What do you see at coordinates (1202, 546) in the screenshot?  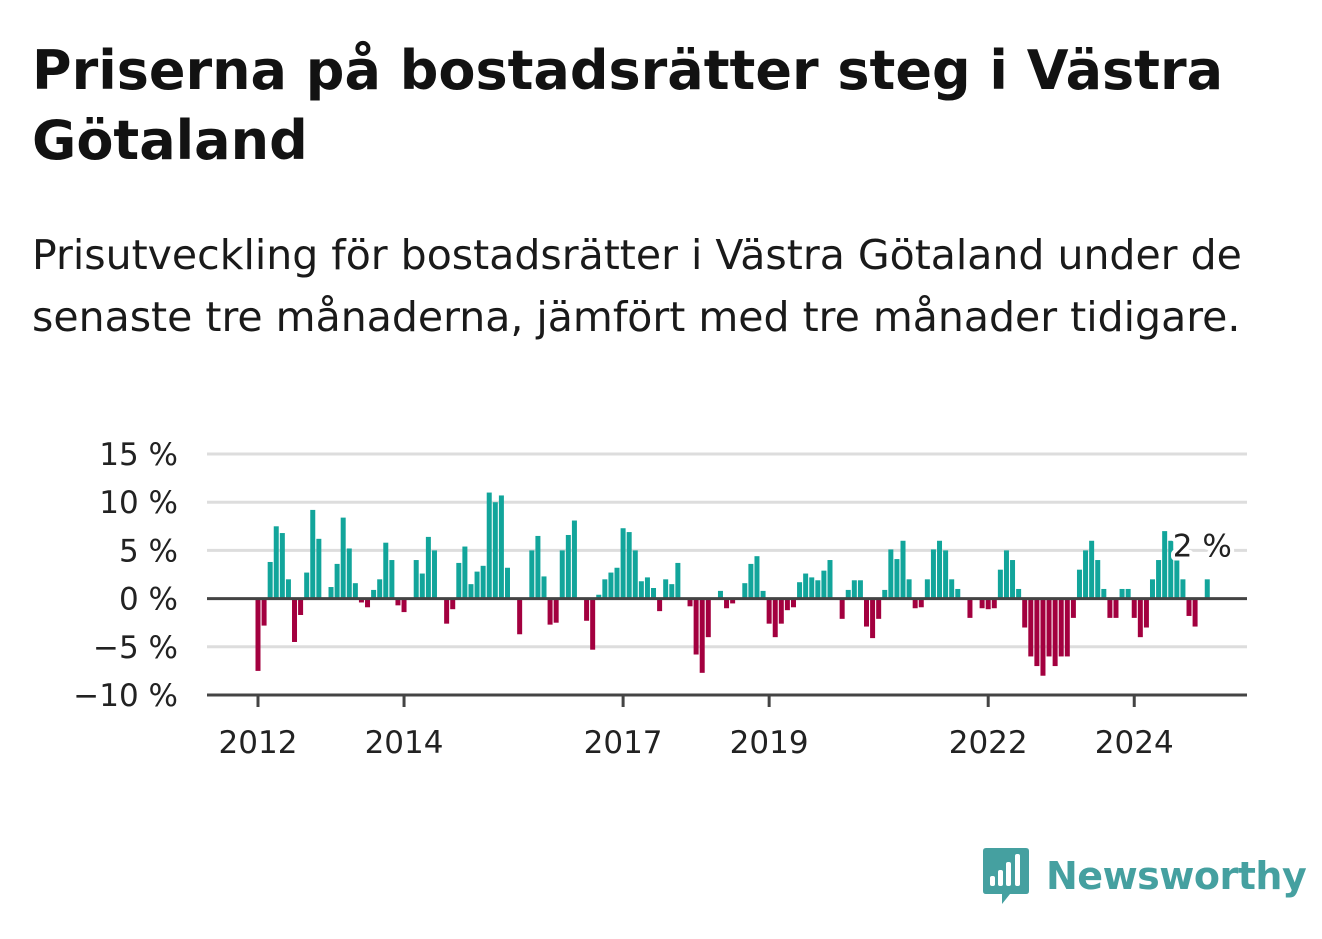 I see `last-value-label-halo: 2 %` at bounding box center [1202, 546].